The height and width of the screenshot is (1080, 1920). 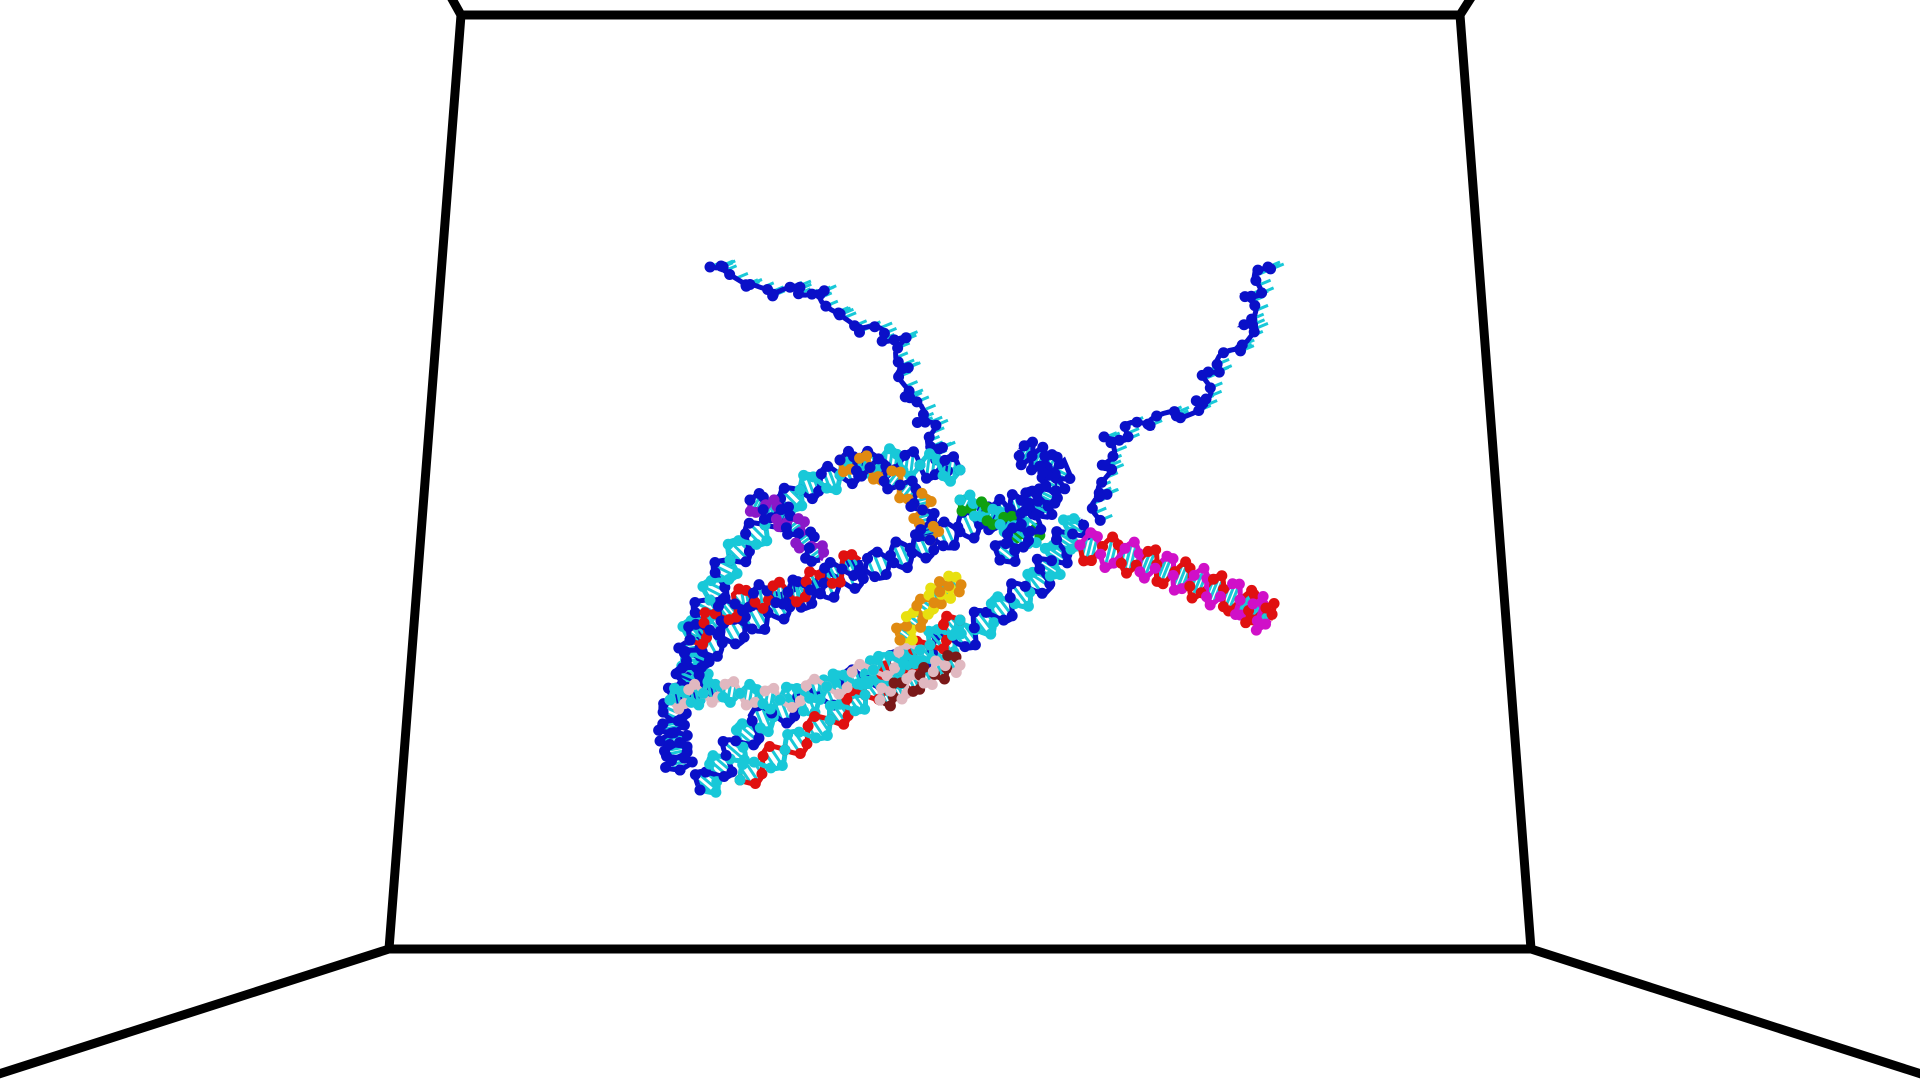 I want to click on backbone-strand, so click(x=831, y=368).